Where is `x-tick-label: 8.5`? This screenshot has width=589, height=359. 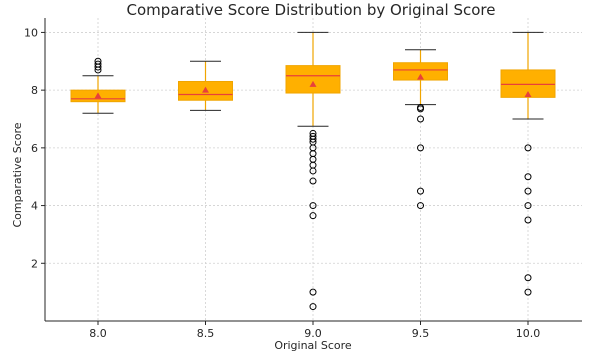
x-tick-label: 8.5 is located at coordinates (206, 333).